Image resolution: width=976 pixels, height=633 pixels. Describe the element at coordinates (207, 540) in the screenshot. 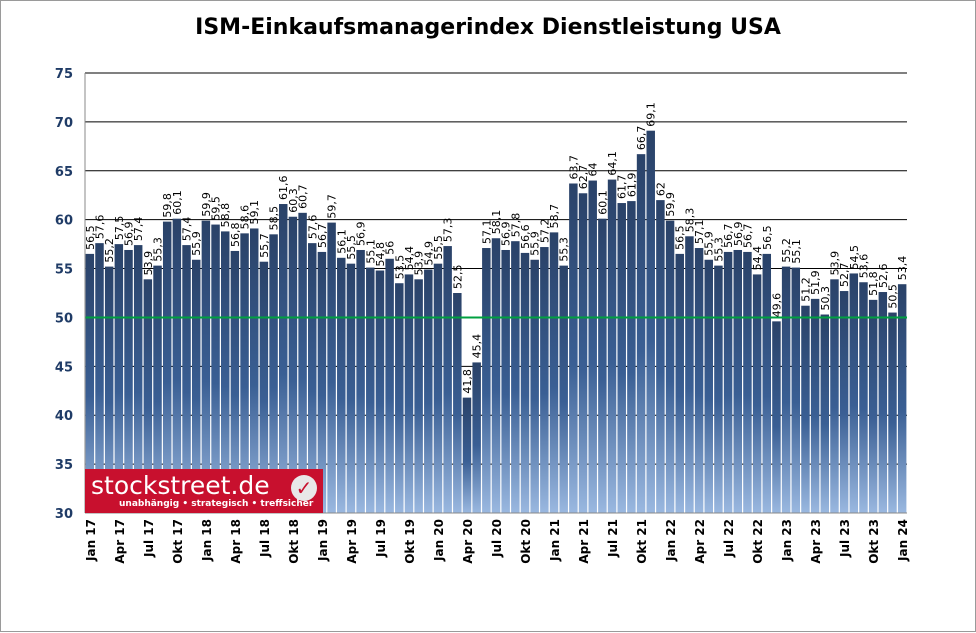

I see `x-tick-label: Jan 18` at that location.